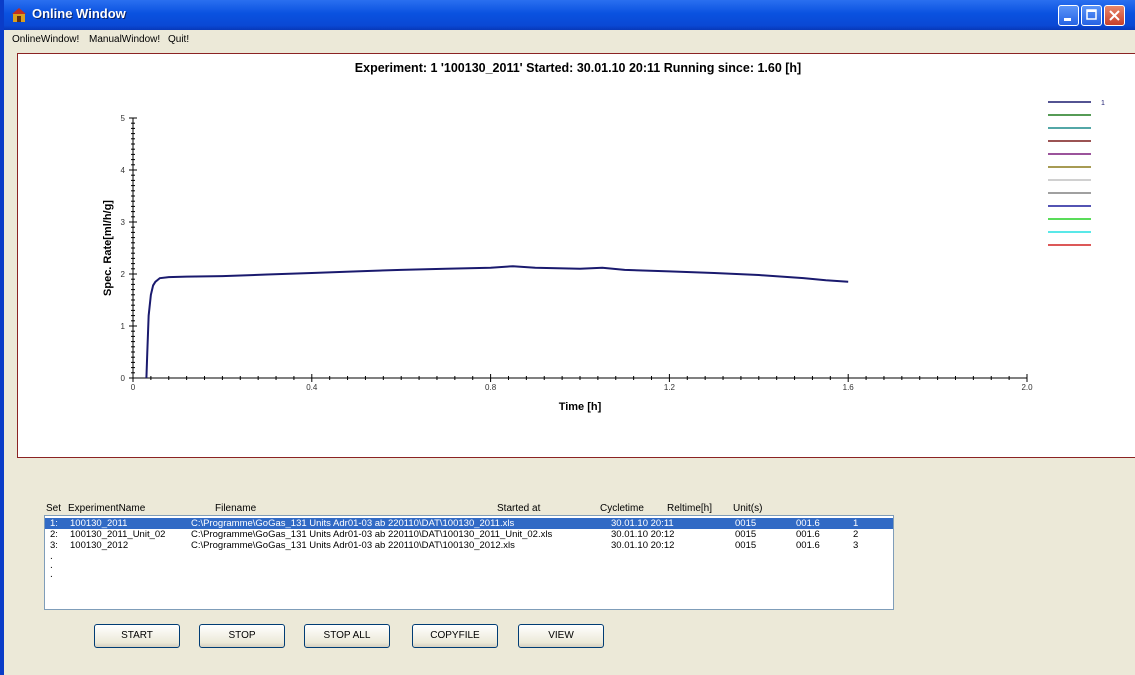  I want to click on close-icon, so click(1114, 15).